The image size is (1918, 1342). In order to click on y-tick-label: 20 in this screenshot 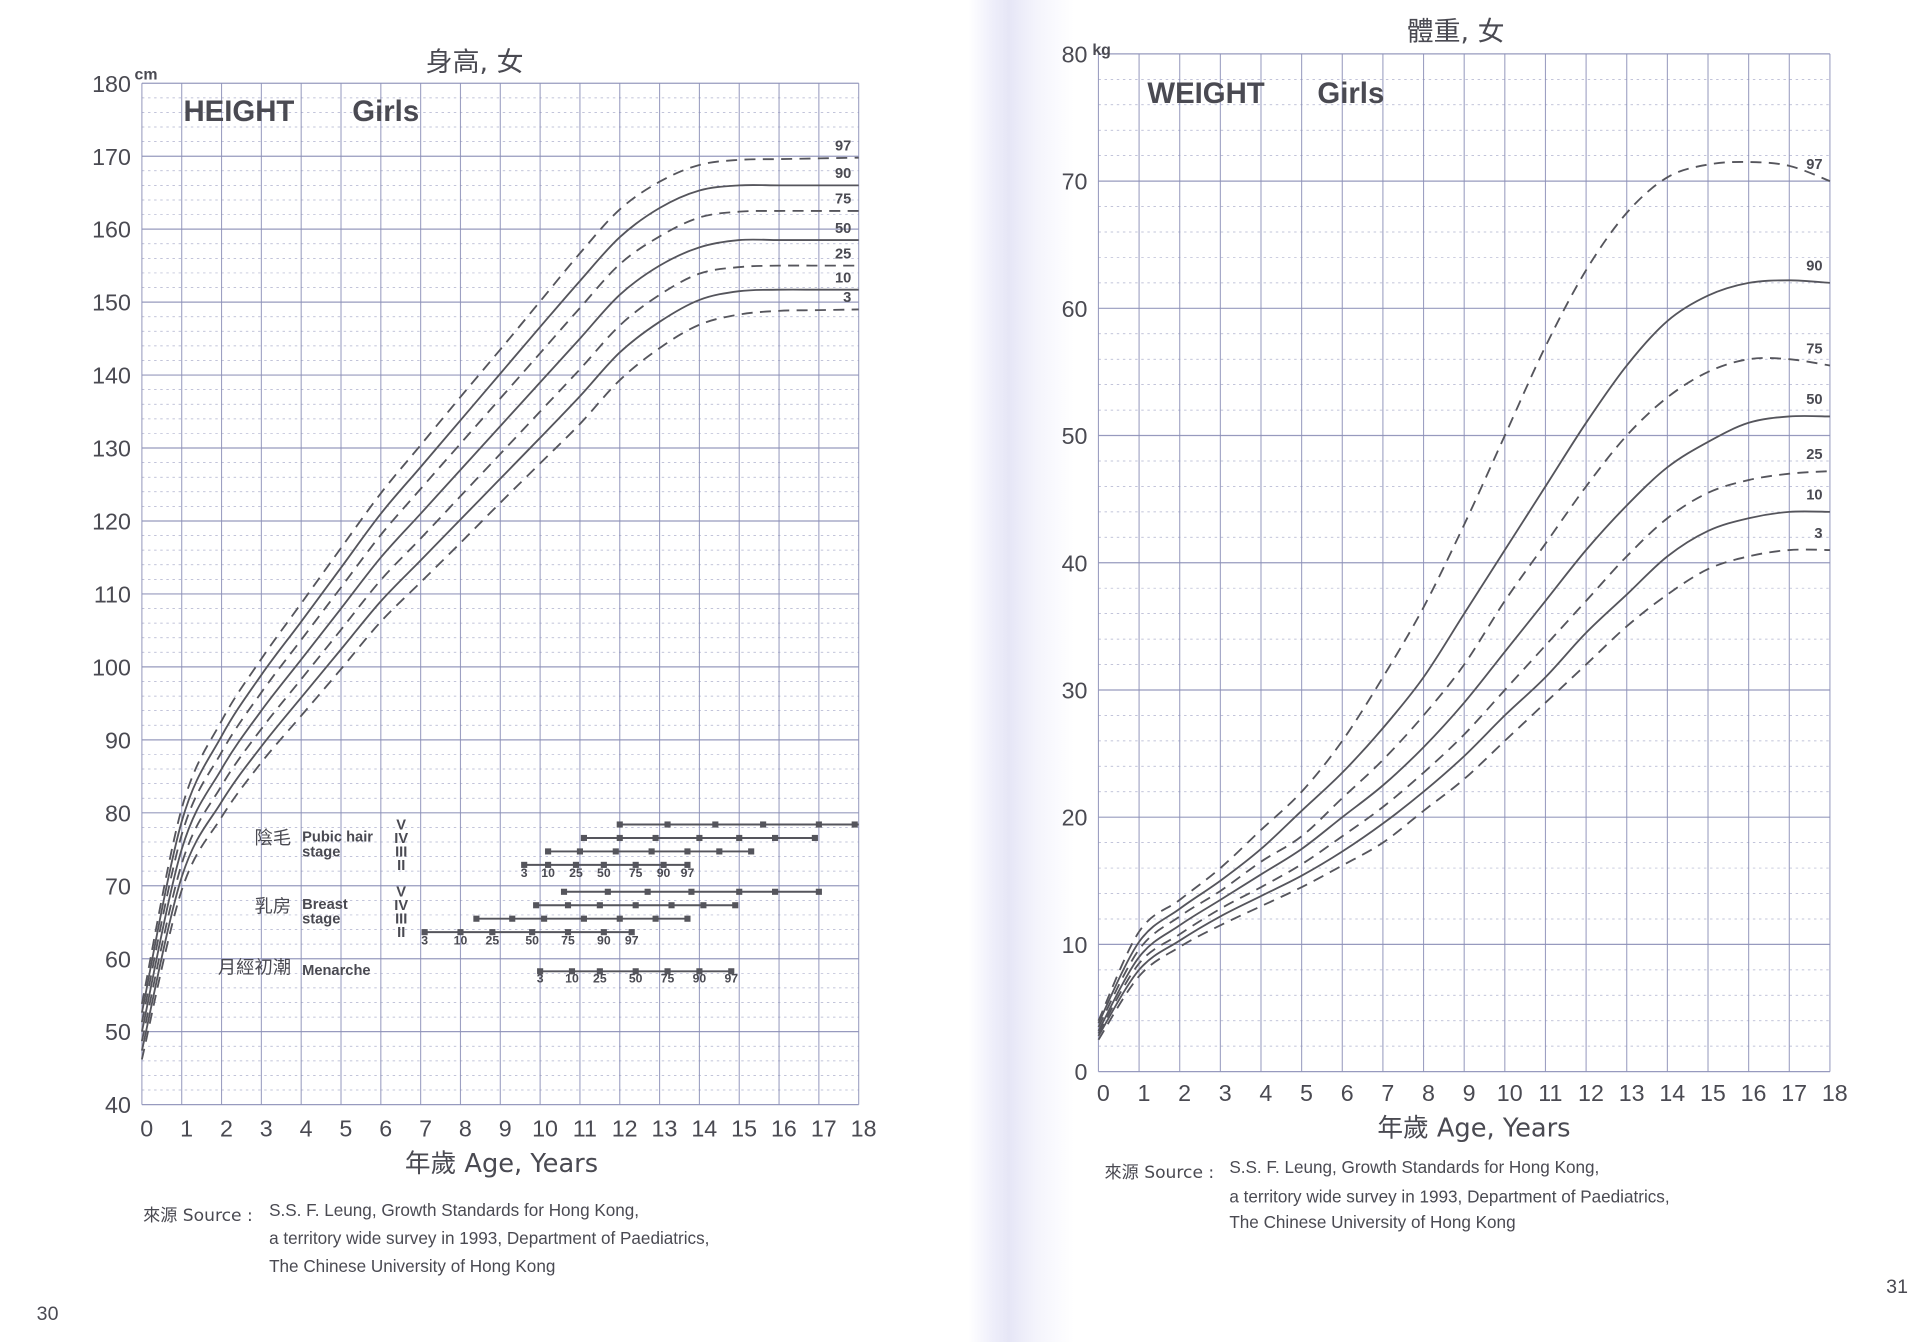, I will do `click(1075, 818)`.